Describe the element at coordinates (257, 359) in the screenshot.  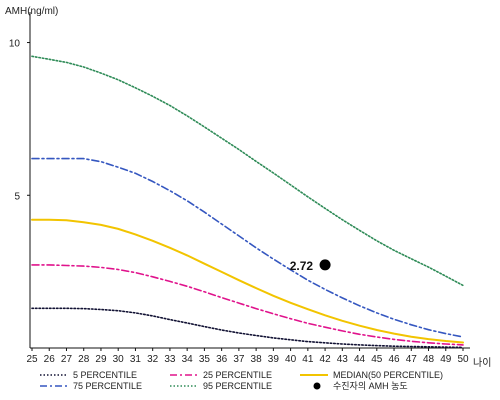
I see `x-tick-label: 38` at that location.